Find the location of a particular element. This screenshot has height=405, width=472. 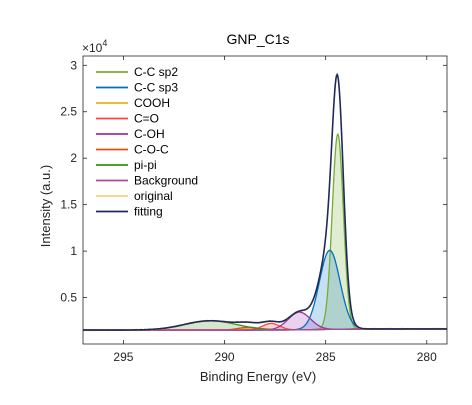

x-tick-label: 280 is located at coordinates (427, 357).